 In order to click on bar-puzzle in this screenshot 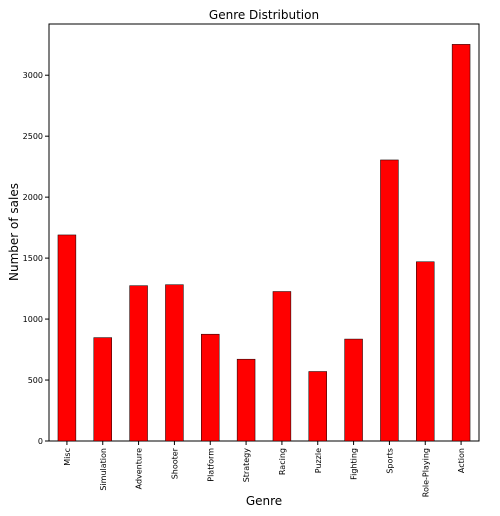, I will do `click(317, 406)`.